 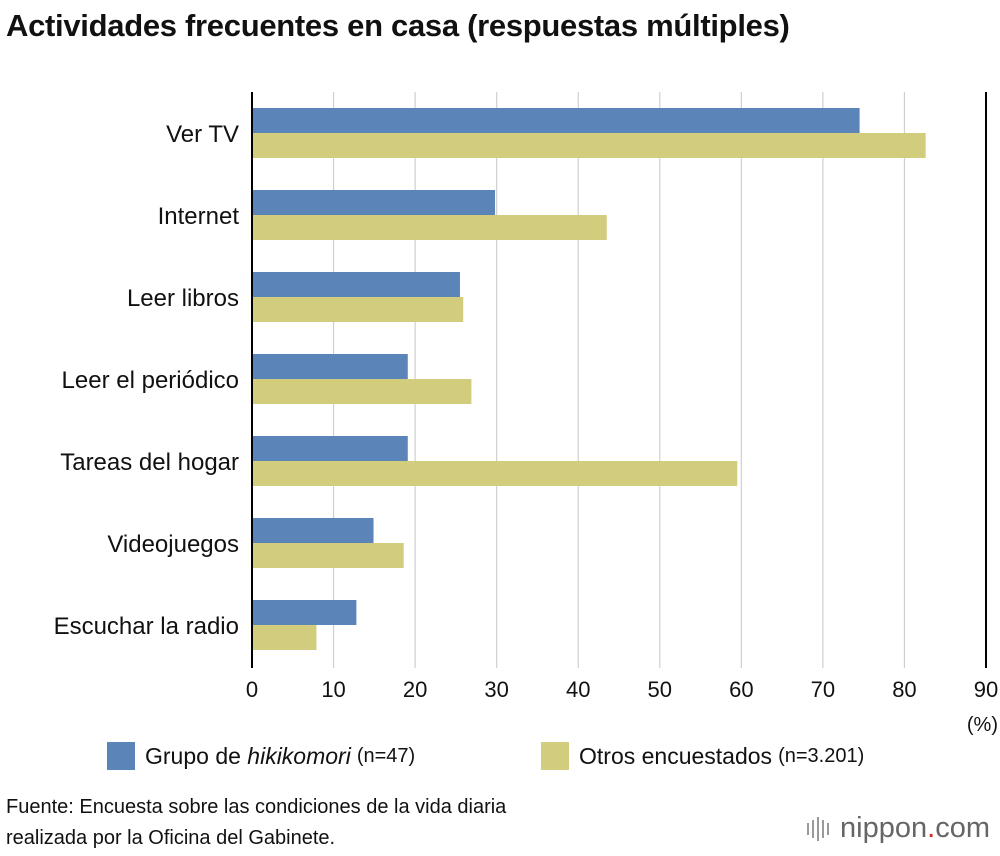 I want to click on category-label: Leer el periódico, so click(x=150, y=380).